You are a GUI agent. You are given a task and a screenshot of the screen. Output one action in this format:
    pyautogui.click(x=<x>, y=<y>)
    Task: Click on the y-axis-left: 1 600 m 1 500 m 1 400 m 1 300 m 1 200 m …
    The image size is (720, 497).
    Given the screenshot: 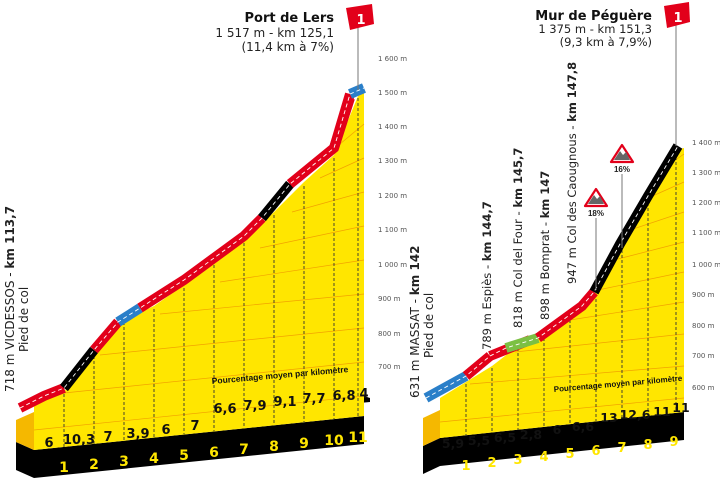 What is the action you would take?
    pyautogui.click(x=392, y=213)
    